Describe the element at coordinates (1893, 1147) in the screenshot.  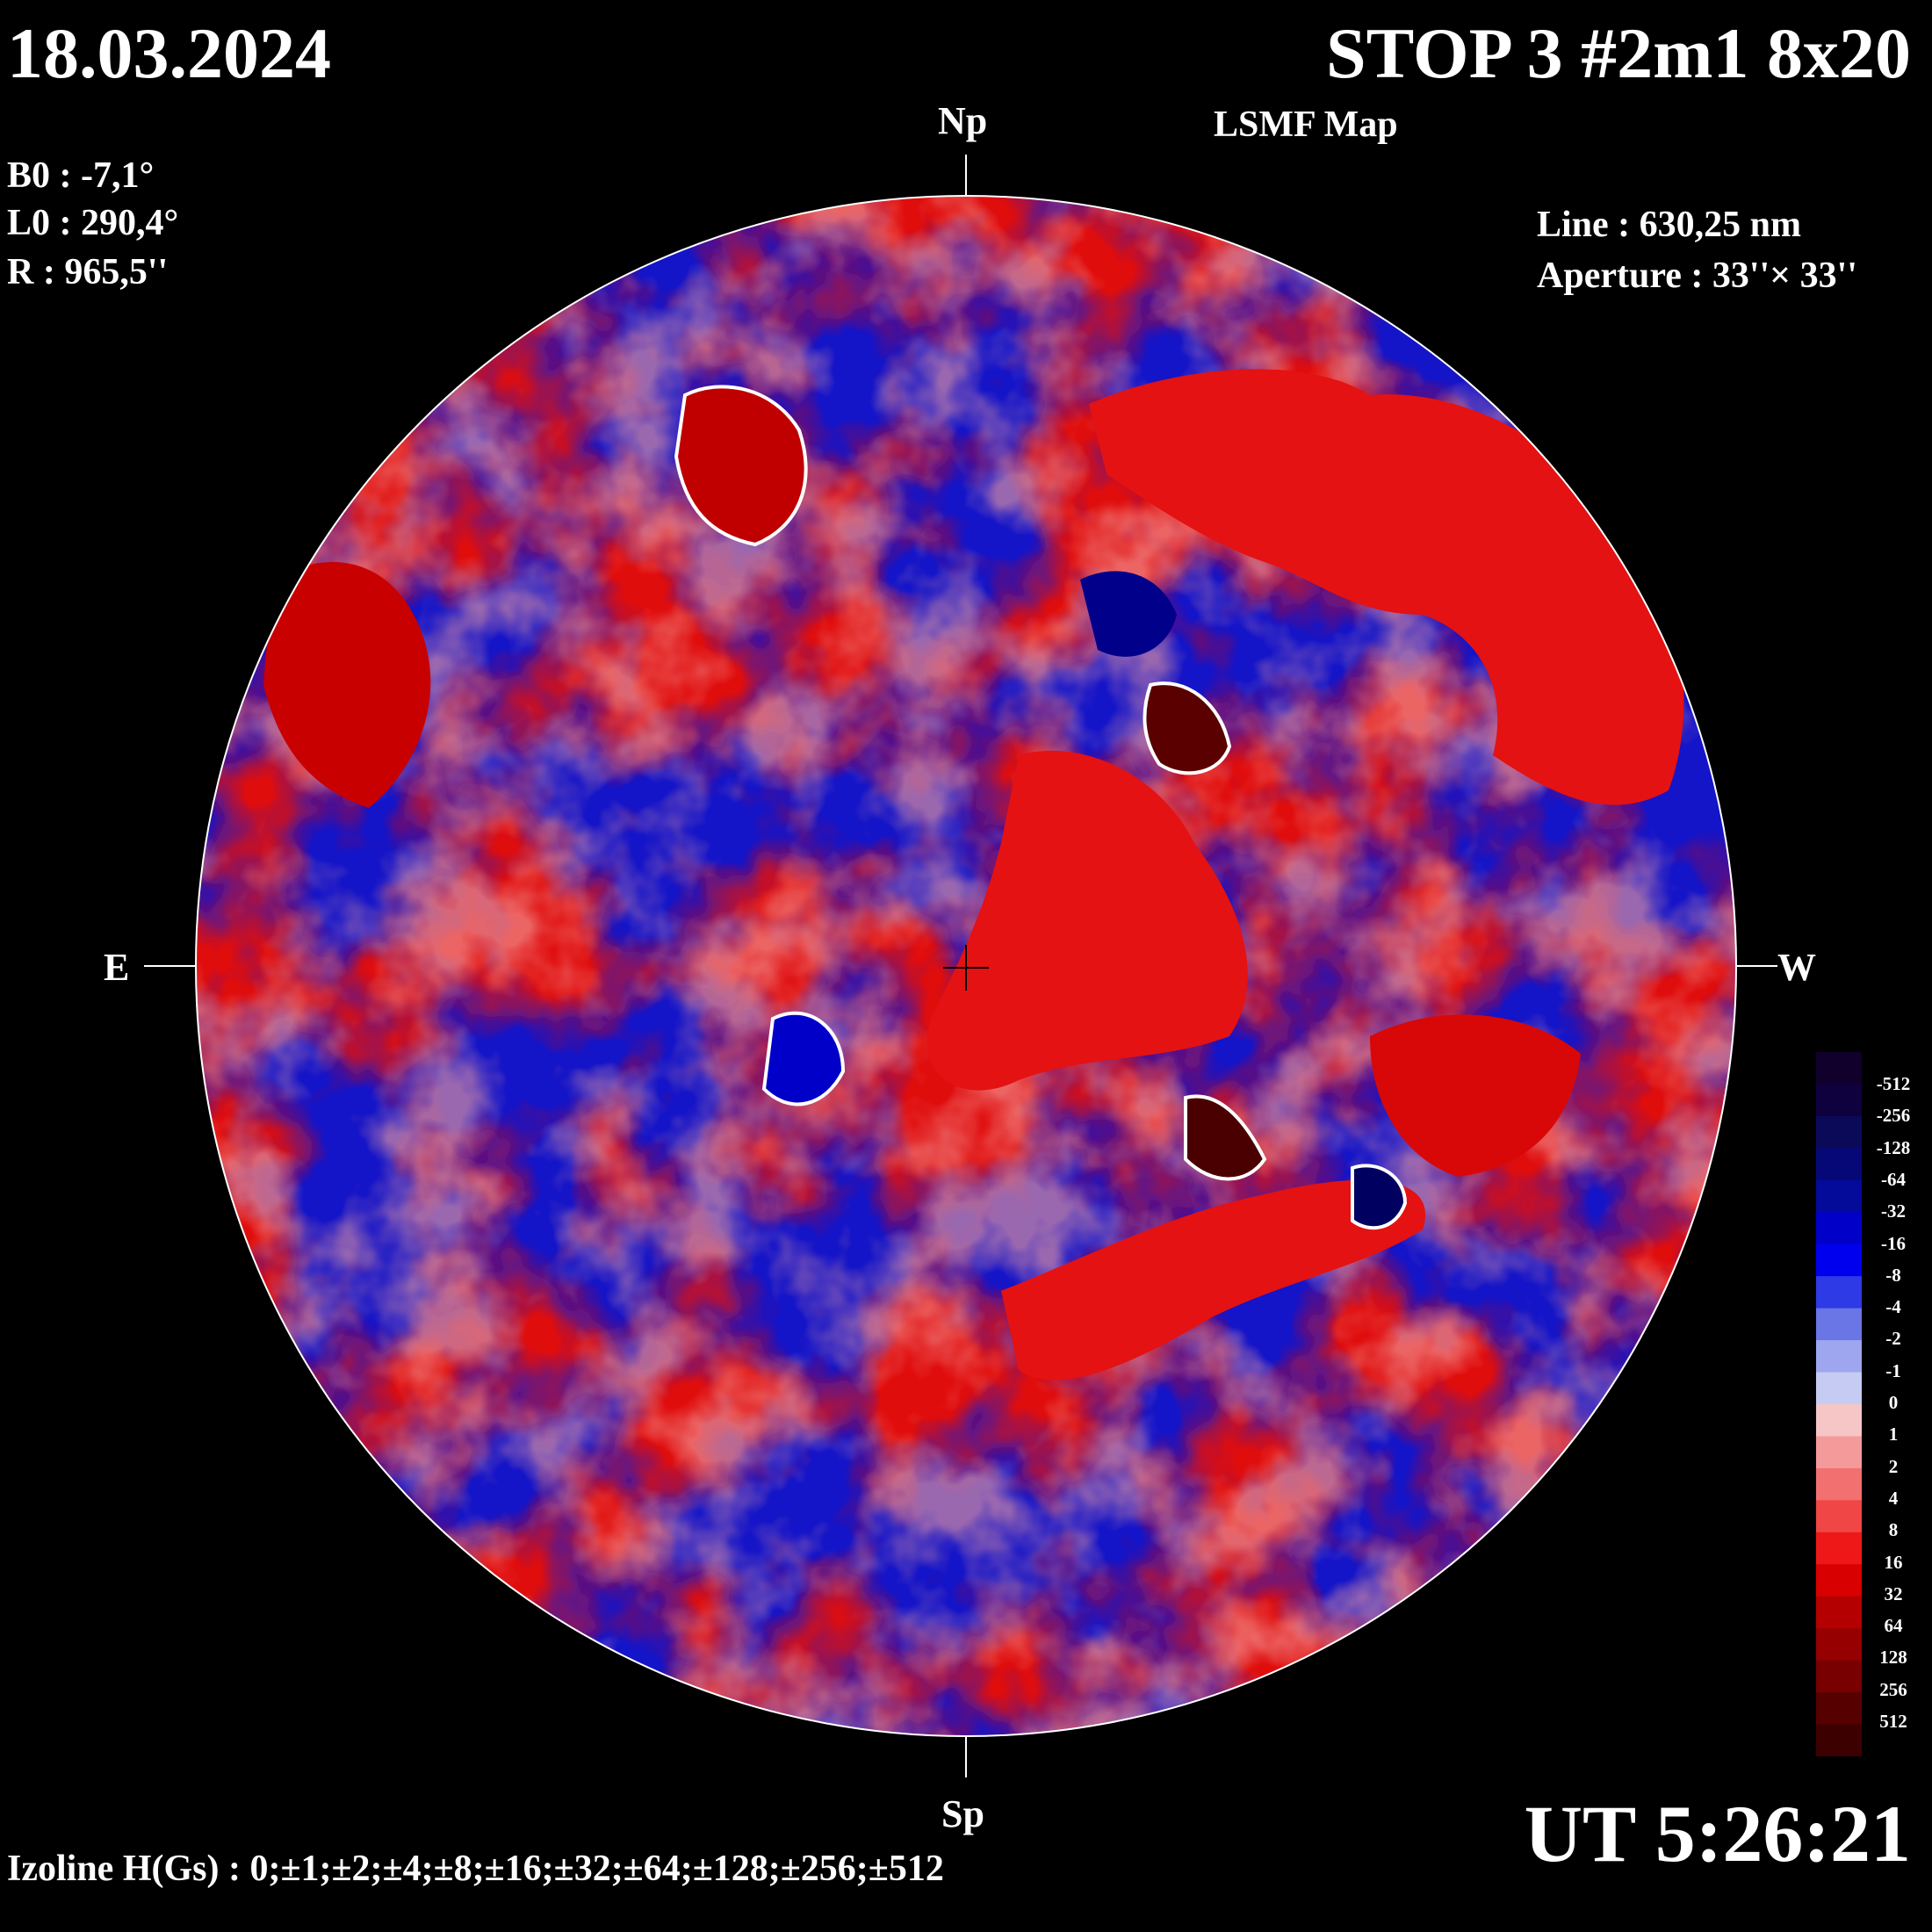
I see `legend-label: -128` at that location.